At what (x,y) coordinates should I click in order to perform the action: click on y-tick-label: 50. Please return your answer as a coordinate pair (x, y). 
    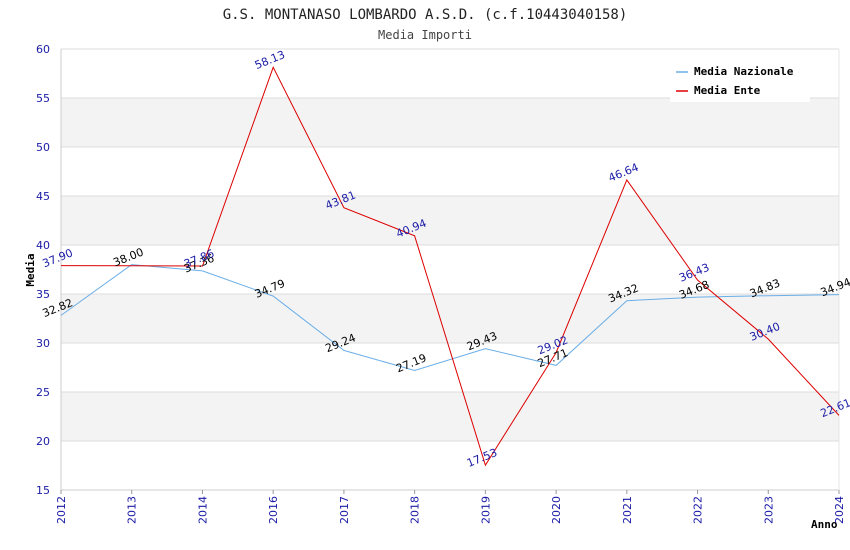
    Looking at the image, I should click on (43, 147).